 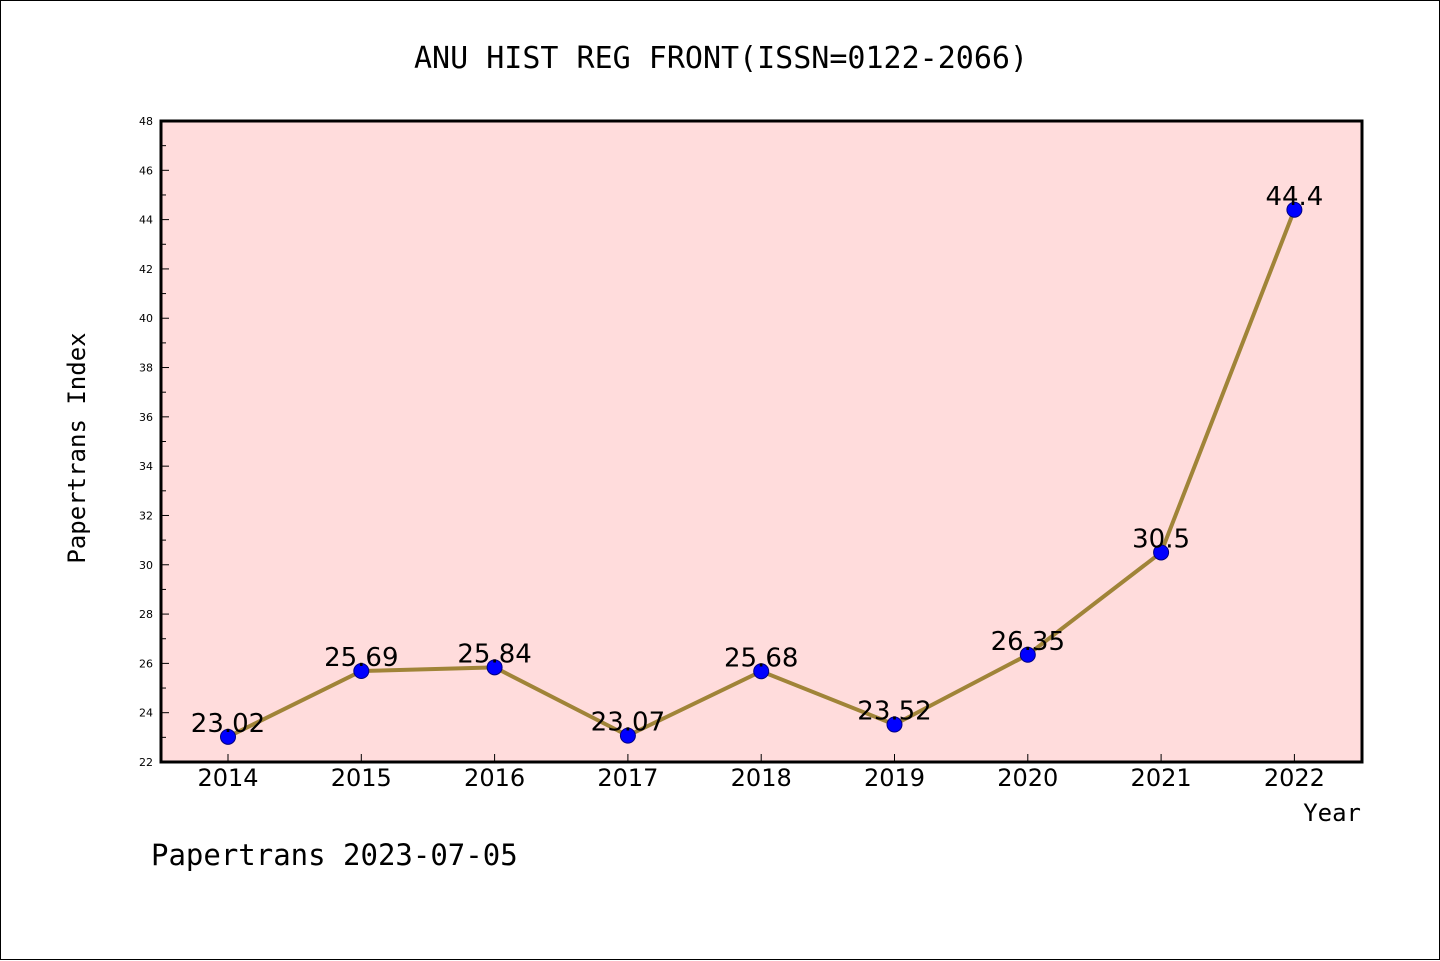 What do you see at coordinates (721, 58) in the screenshot?
I see `chart-title: ANU HIST REG FRONT(ISSN=0122-2066)` at bounding box center [721, 58].